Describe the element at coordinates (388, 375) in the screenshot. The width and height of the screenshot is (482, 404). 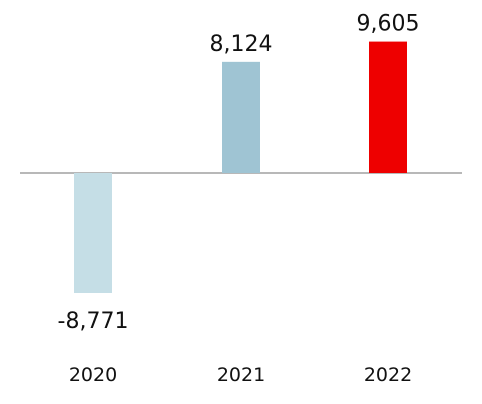
I see `x-tick-label-2022: 2022` at that location.